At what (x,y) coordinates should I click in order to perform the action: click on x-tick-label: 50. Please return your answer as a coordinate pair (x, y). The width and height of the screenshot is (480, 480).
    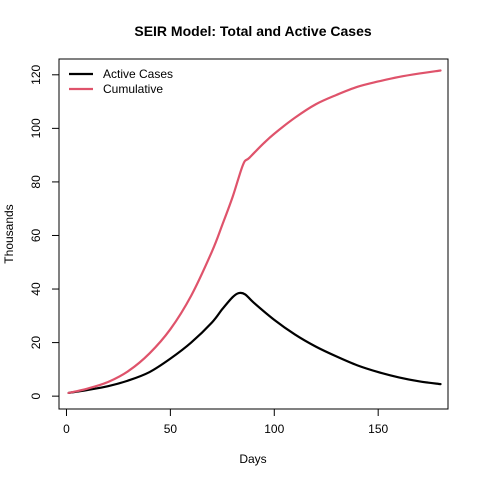
    Looking at the image, I should click on (171, 429).